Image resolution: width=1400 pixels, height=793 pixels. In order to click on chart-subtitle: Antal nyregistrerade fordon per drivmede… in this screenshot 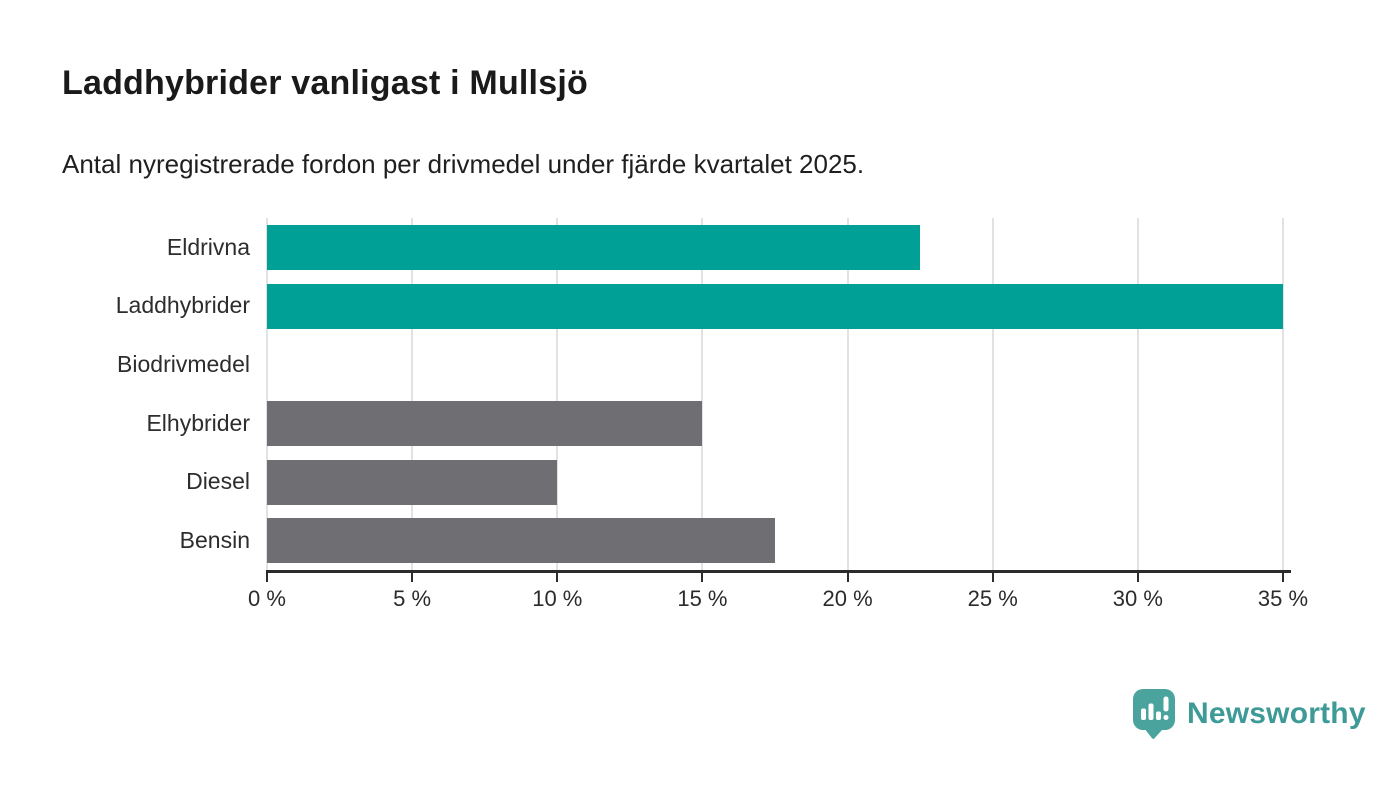, I will do `click(463, 164)`.